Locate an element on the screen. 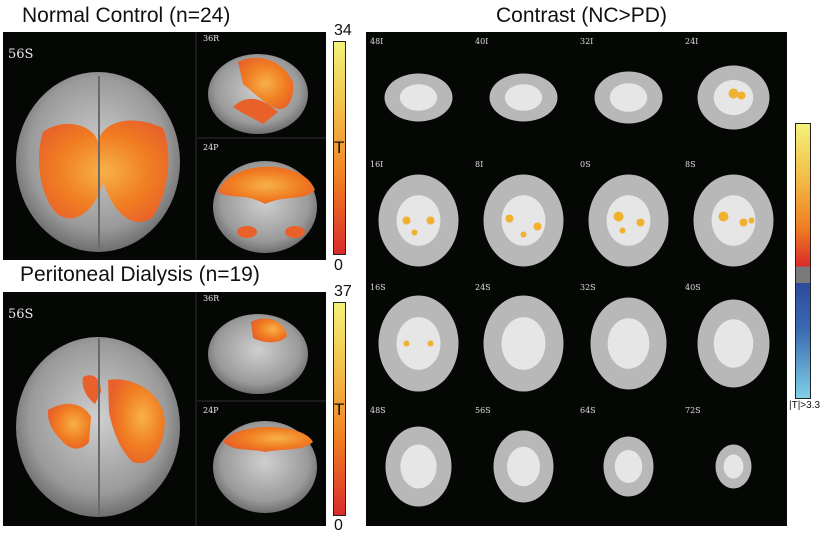 This screenshot has height=538, width=829. nc-colorbar-max: 34 is located at coordinates (343, 30).